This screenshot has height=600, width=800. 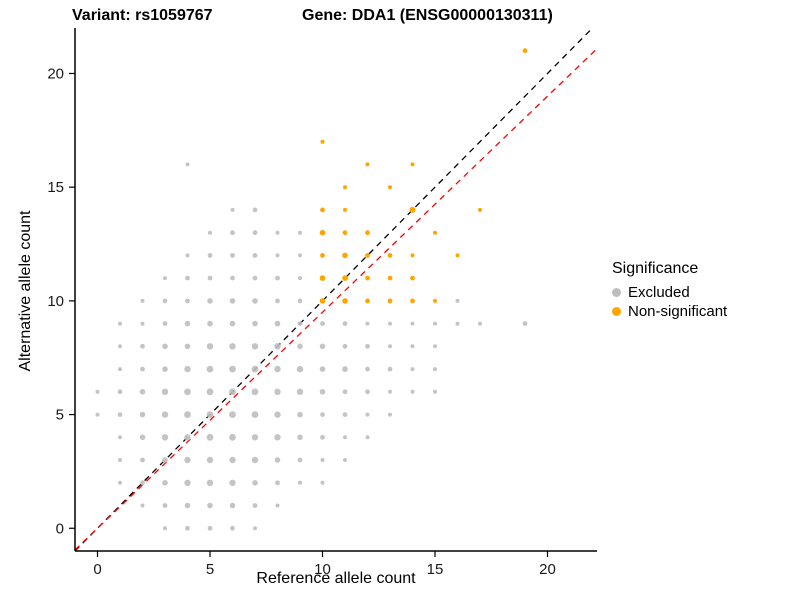 I want to click on legend-item-label: Excluded, so click(x=659, y=292).